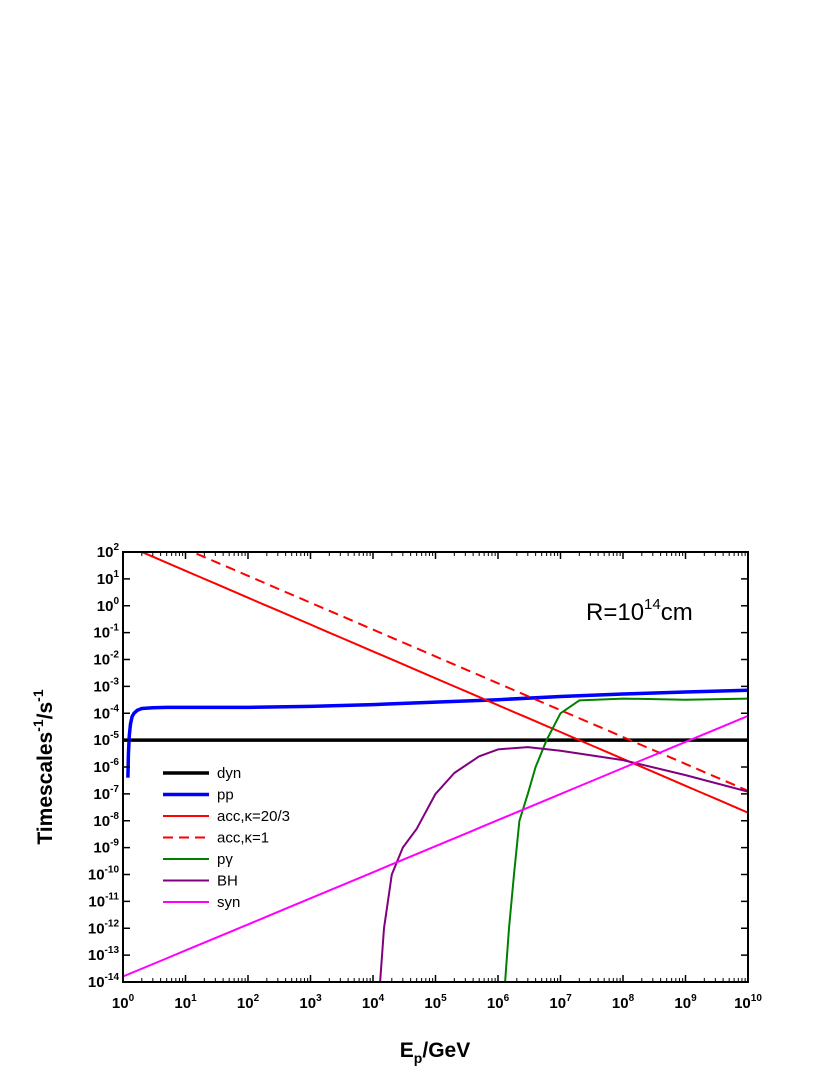  I want to click on x-tick-label: 10¹⁰, so click(748, 1002).